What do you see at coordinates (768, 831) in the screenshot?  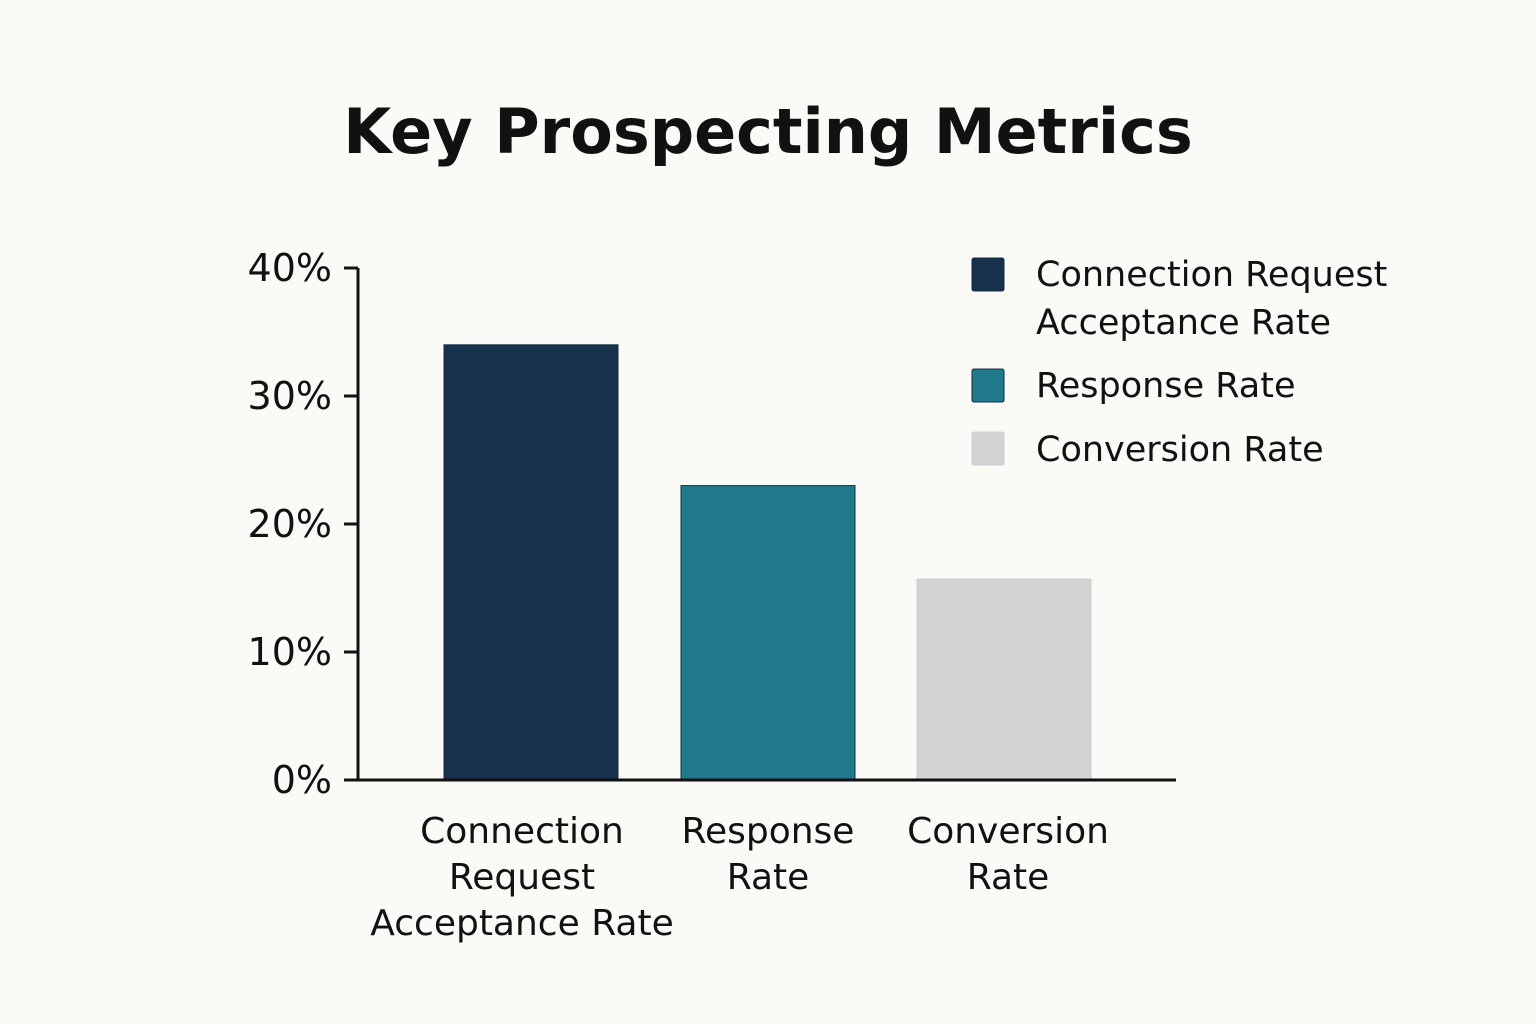 I see `x-tick-label: Response` at bounding box center [768, 831].